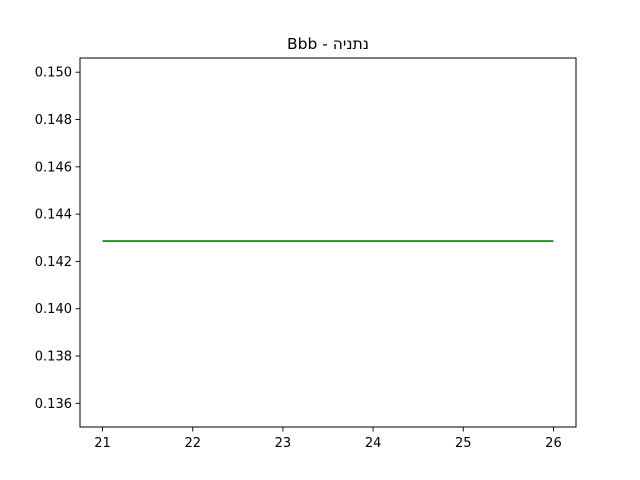 This screenshot has width=640, height=480. Describe the element at coordinates (328, 44) in the screenshot. I see `chart-title: Bbb - נתניה` at that location.